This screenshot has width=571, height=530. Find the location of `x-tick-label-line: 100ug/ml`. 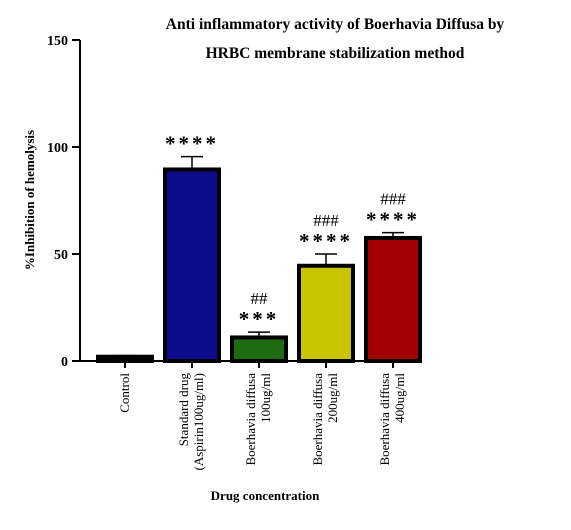

x-tick-label-line: 100ug/ml is located at coordinates (265, 398).